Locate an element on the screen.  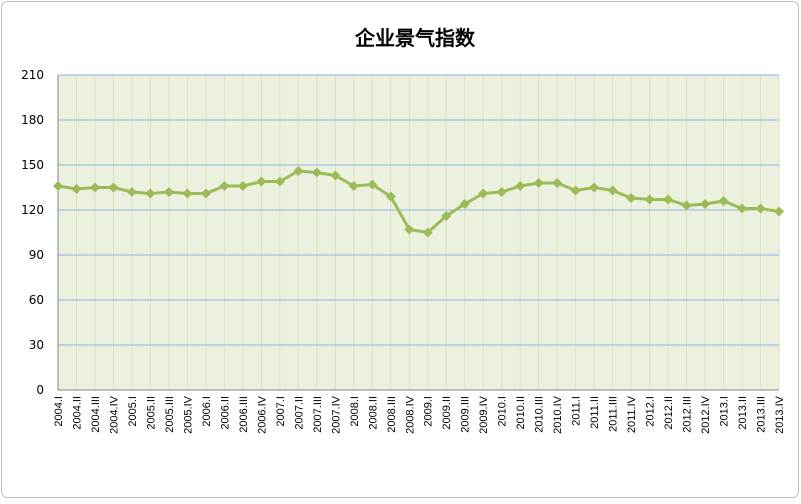
x-tick-label: 2007.II is located at coordinates (299, 413).